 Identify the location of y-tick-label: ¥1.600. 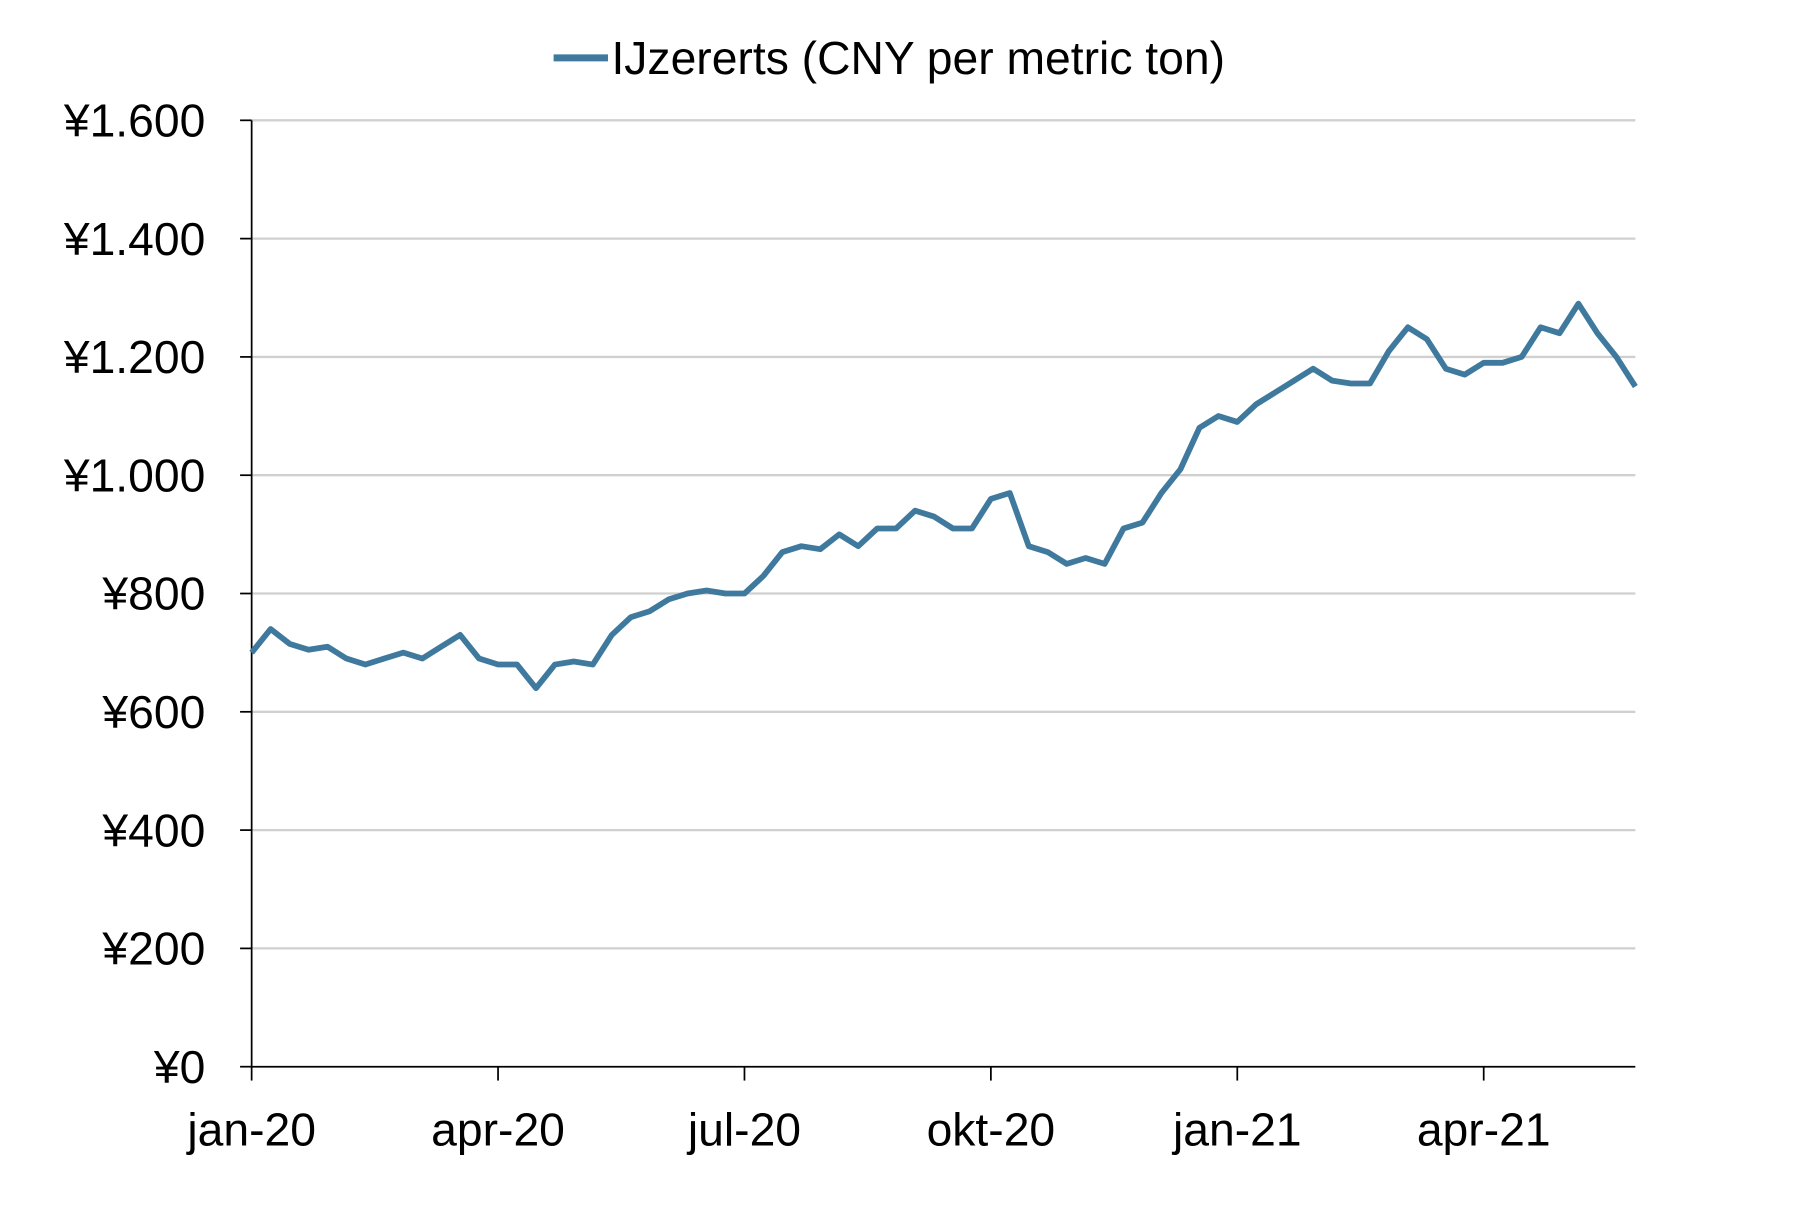
(134, 121).